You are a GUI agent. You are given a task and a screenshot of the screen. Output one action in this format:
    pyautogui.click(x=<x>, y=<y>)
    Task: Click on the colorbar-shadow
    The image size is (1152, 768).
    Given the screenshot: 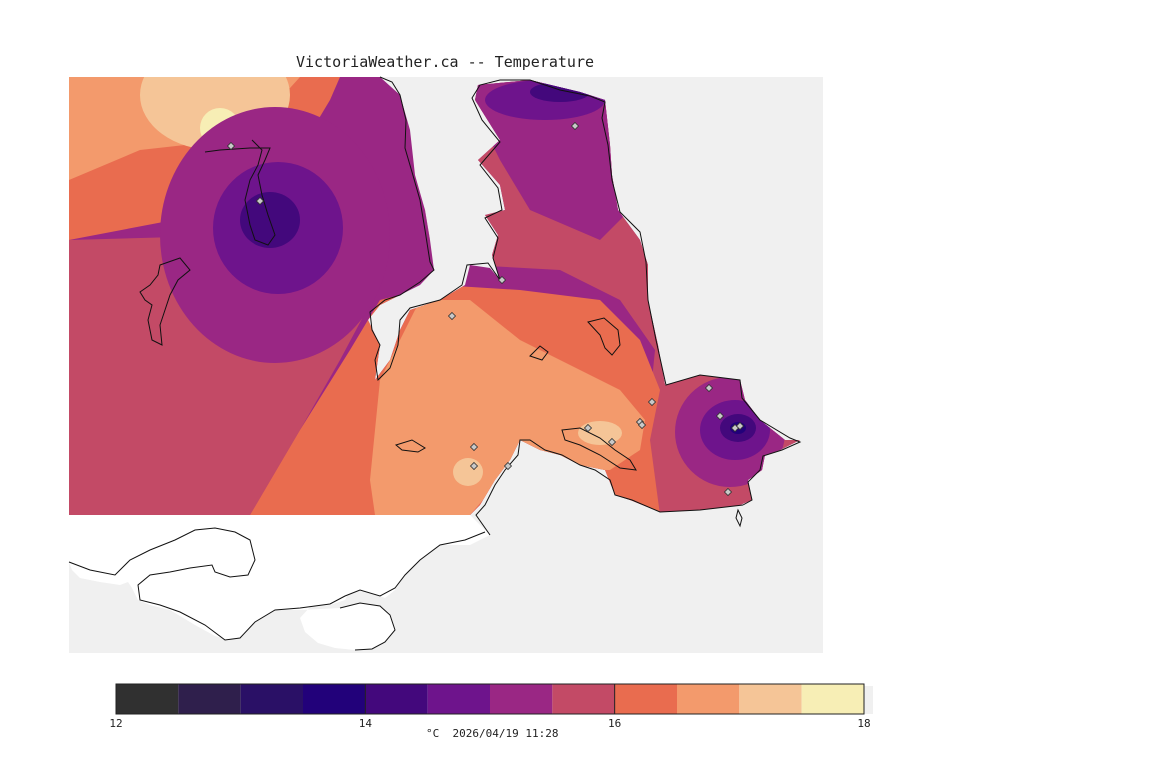 What is the action you would take?
    pyautogui.click(x=868, y=700)
    